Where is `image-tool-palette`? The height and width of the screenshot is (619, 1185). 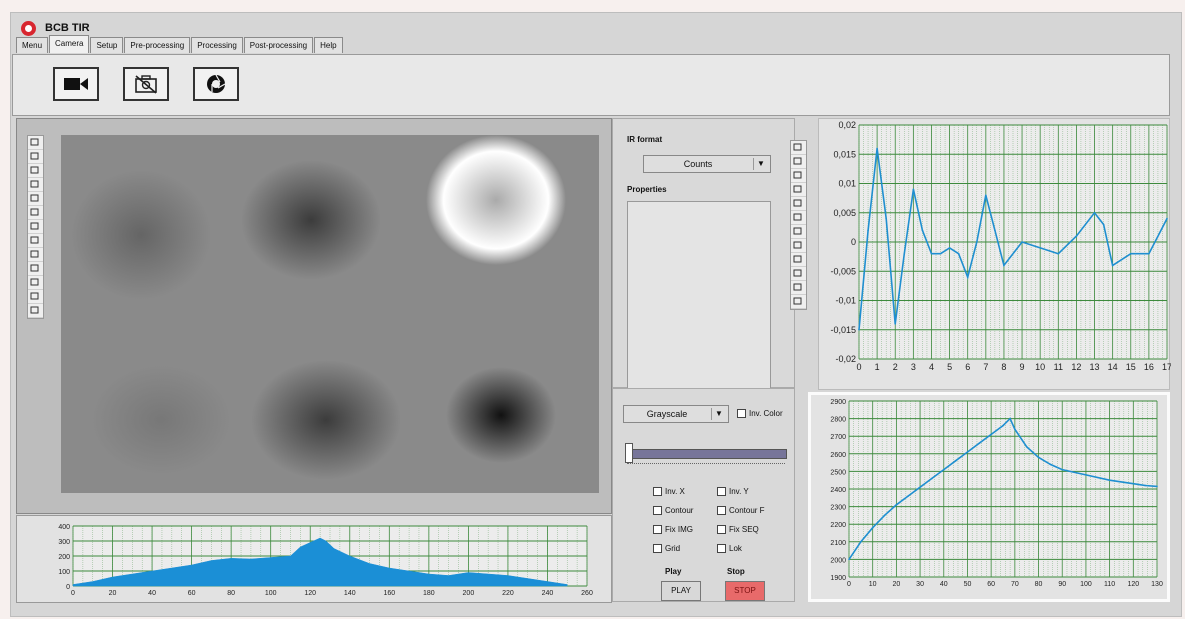 image-tool-palette is located at coordinates (35, 227).